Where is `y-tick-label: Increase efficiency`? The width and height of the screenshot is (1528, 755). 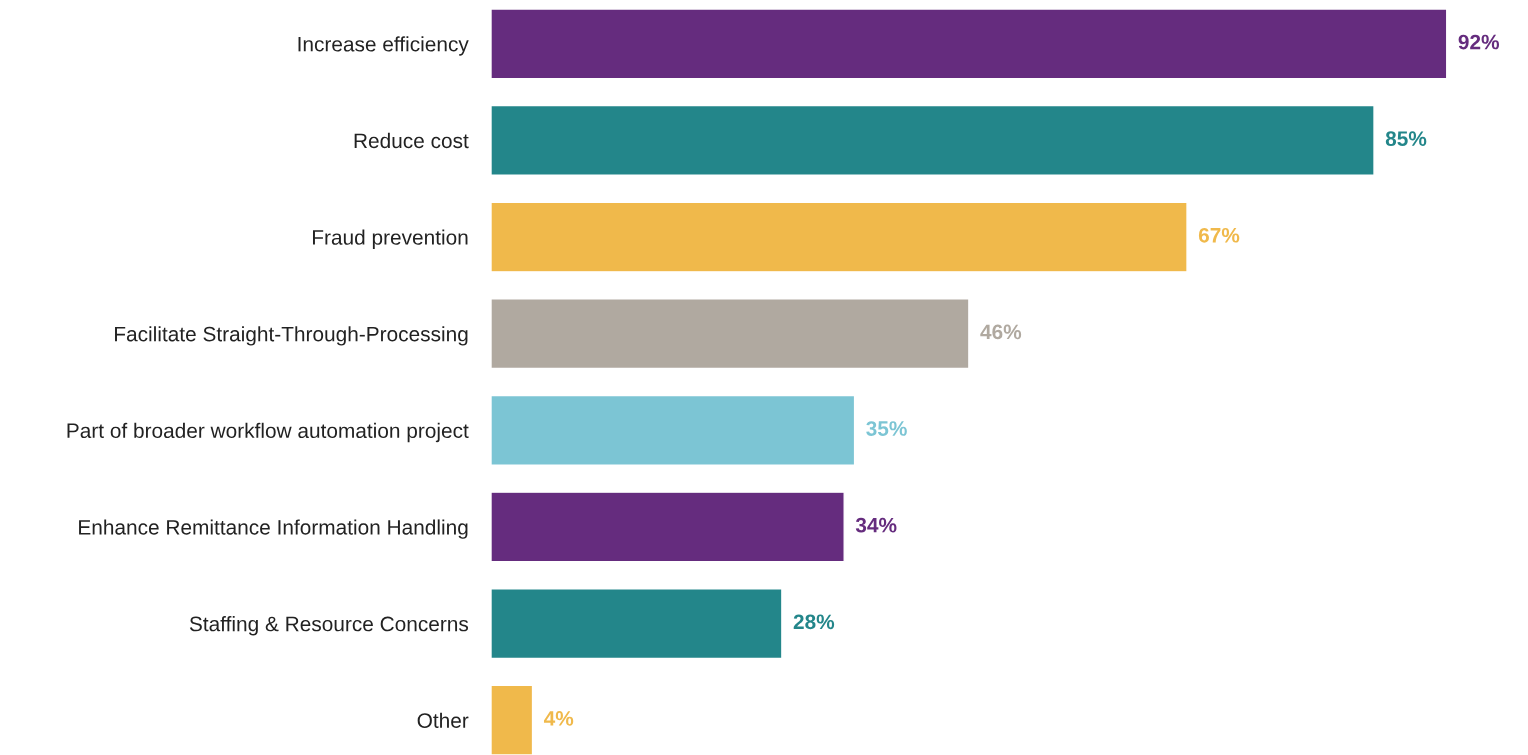
y-tick-label: Increase efficiency is located at coordinates (383, 46).